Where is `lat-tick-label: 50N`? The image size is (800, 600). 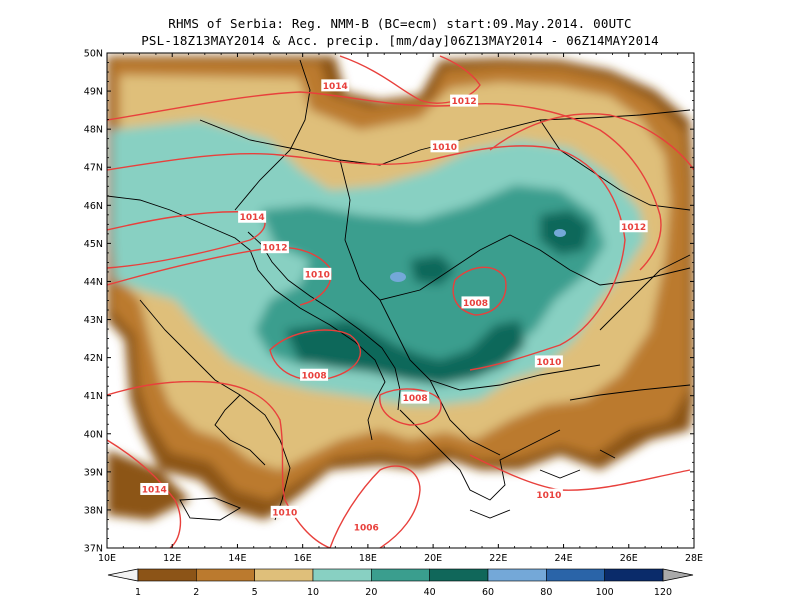
lat-tick-label: 50N is located at coordinates (93, 54).